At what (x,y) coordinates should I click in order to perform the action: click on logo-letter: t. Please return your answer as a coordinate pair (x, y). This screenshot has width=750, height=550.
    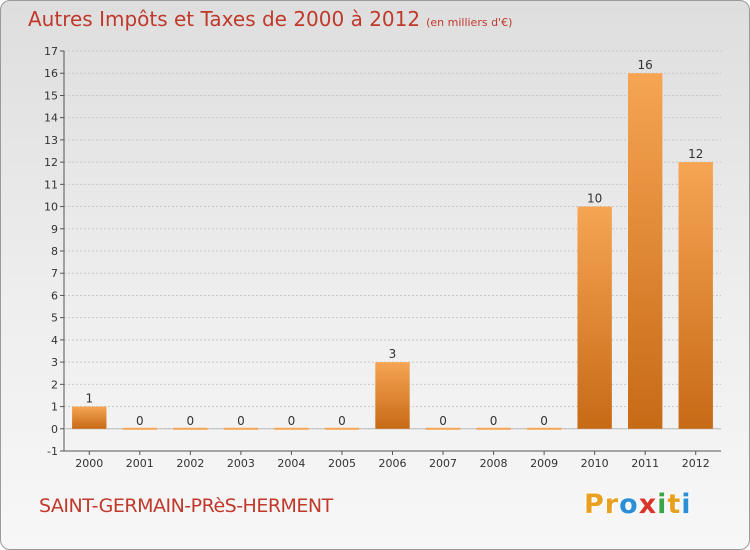
    Looking at the image, I should click on (674, 504).